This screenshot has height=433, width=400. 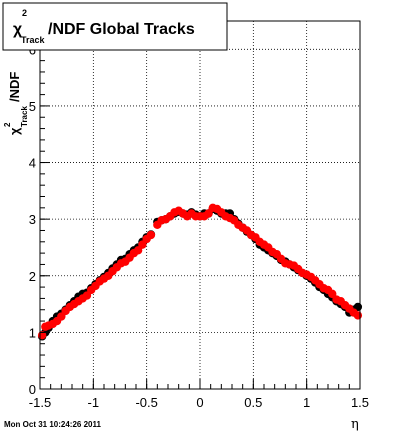 I want to click on x-axis-label: η, so click(x=355, y=424).